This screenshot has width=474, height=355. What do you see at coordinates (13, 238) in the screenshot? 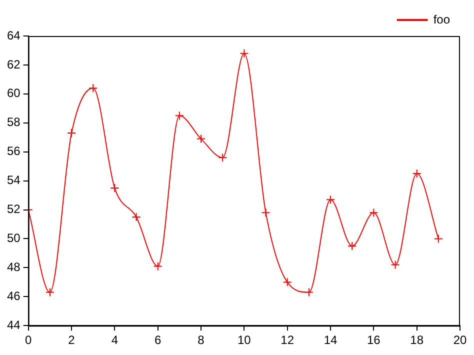
I see `y-tick-label: 50` at bounding box center [13, 238].